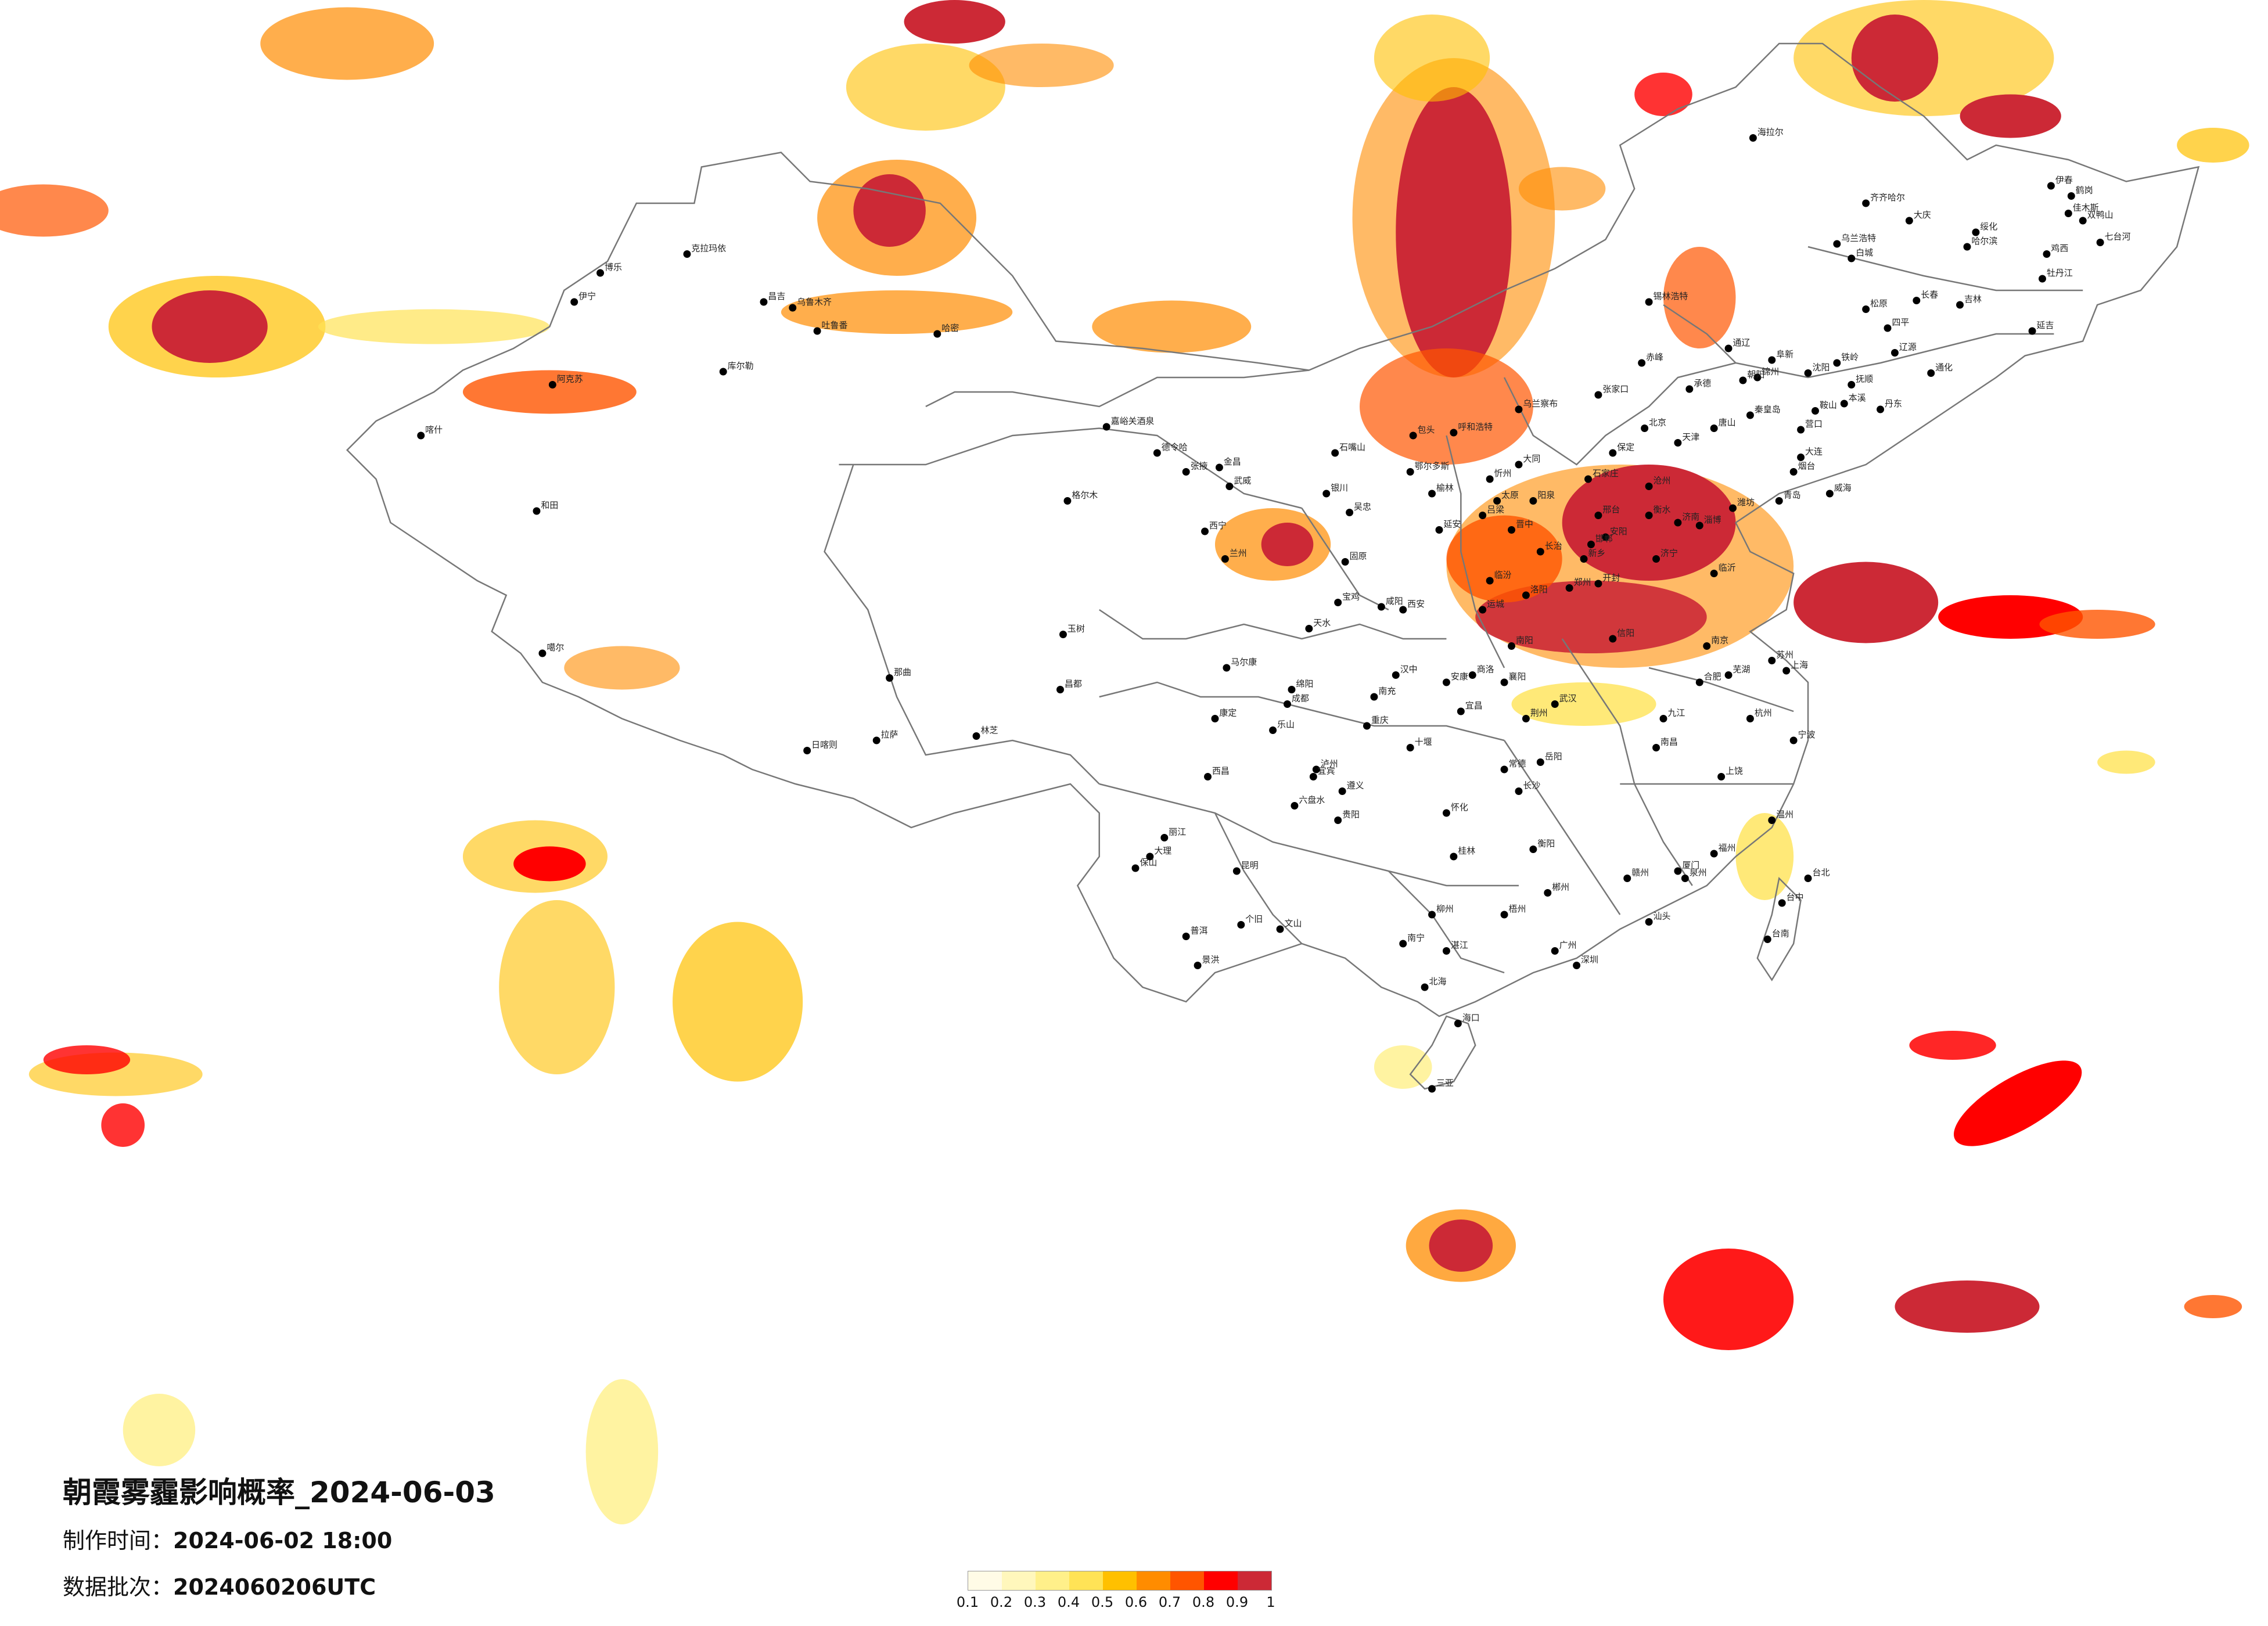 The image size is (2268, 1626). What do you see at coordinates (1702, 383) in the screenshot?
I see `city-label: 承德` at bounding box center [1702, 383].